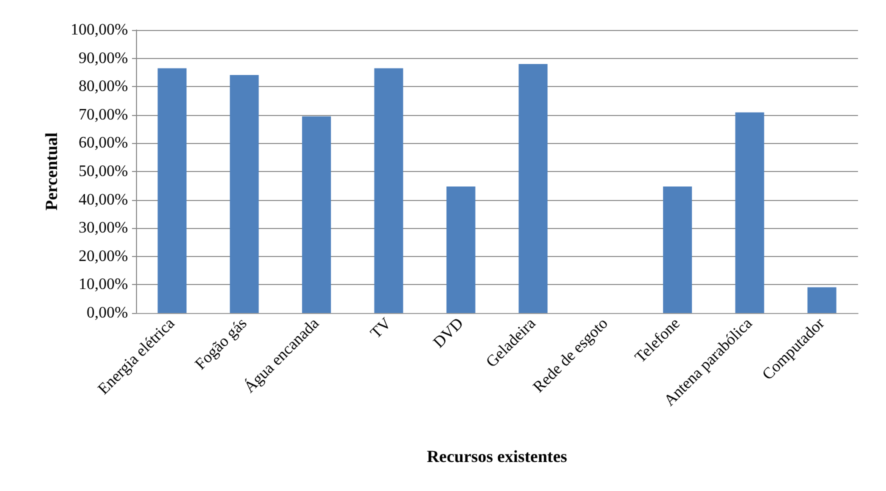 Image resolution: width=886 pixels, height=491 pixels. I want to click on x-axis-title: Recursos existentes, so click(497, 456).